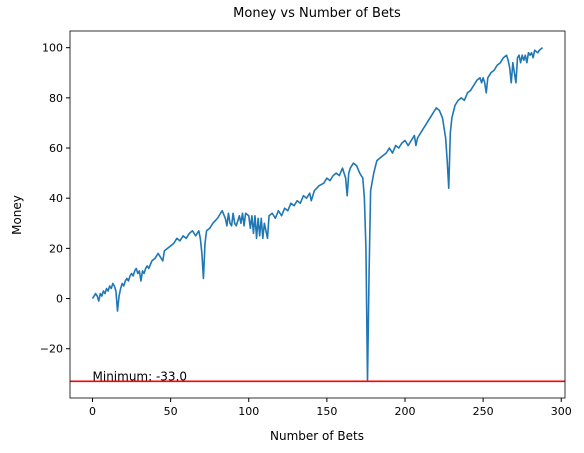  Describe the element at coordinates (51, 349) in the screenshot. I see `y-tick-label: −20` at that location.